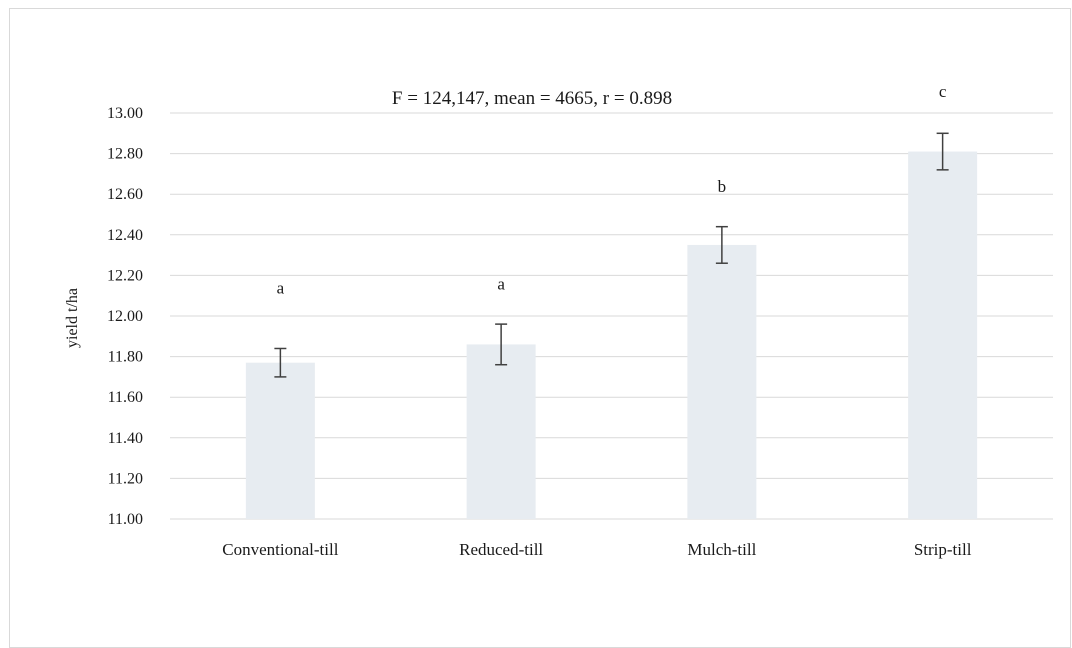  What do you see at coordinates (722, 186) in the screenshot?
I see `significance-letter: b` at bounding box center [722, 186].